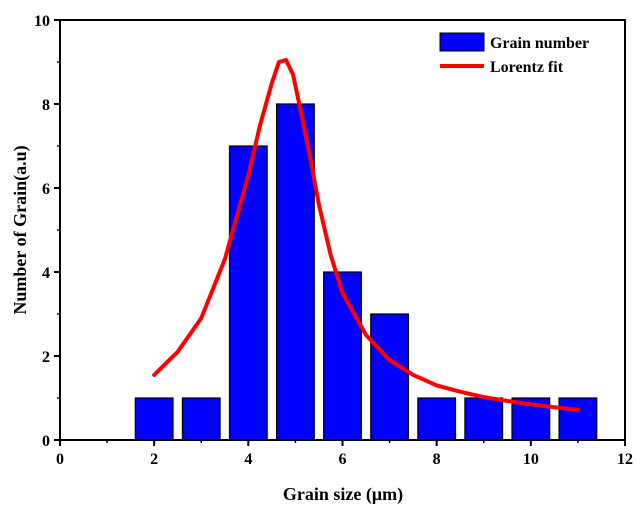 Image resolution: width=636 pixels, height=507 pixels. What do you see at coordinates (437, 459) in the screenshot?
I see `x-tick-label-8: 8` at bounding box center [437, 459].